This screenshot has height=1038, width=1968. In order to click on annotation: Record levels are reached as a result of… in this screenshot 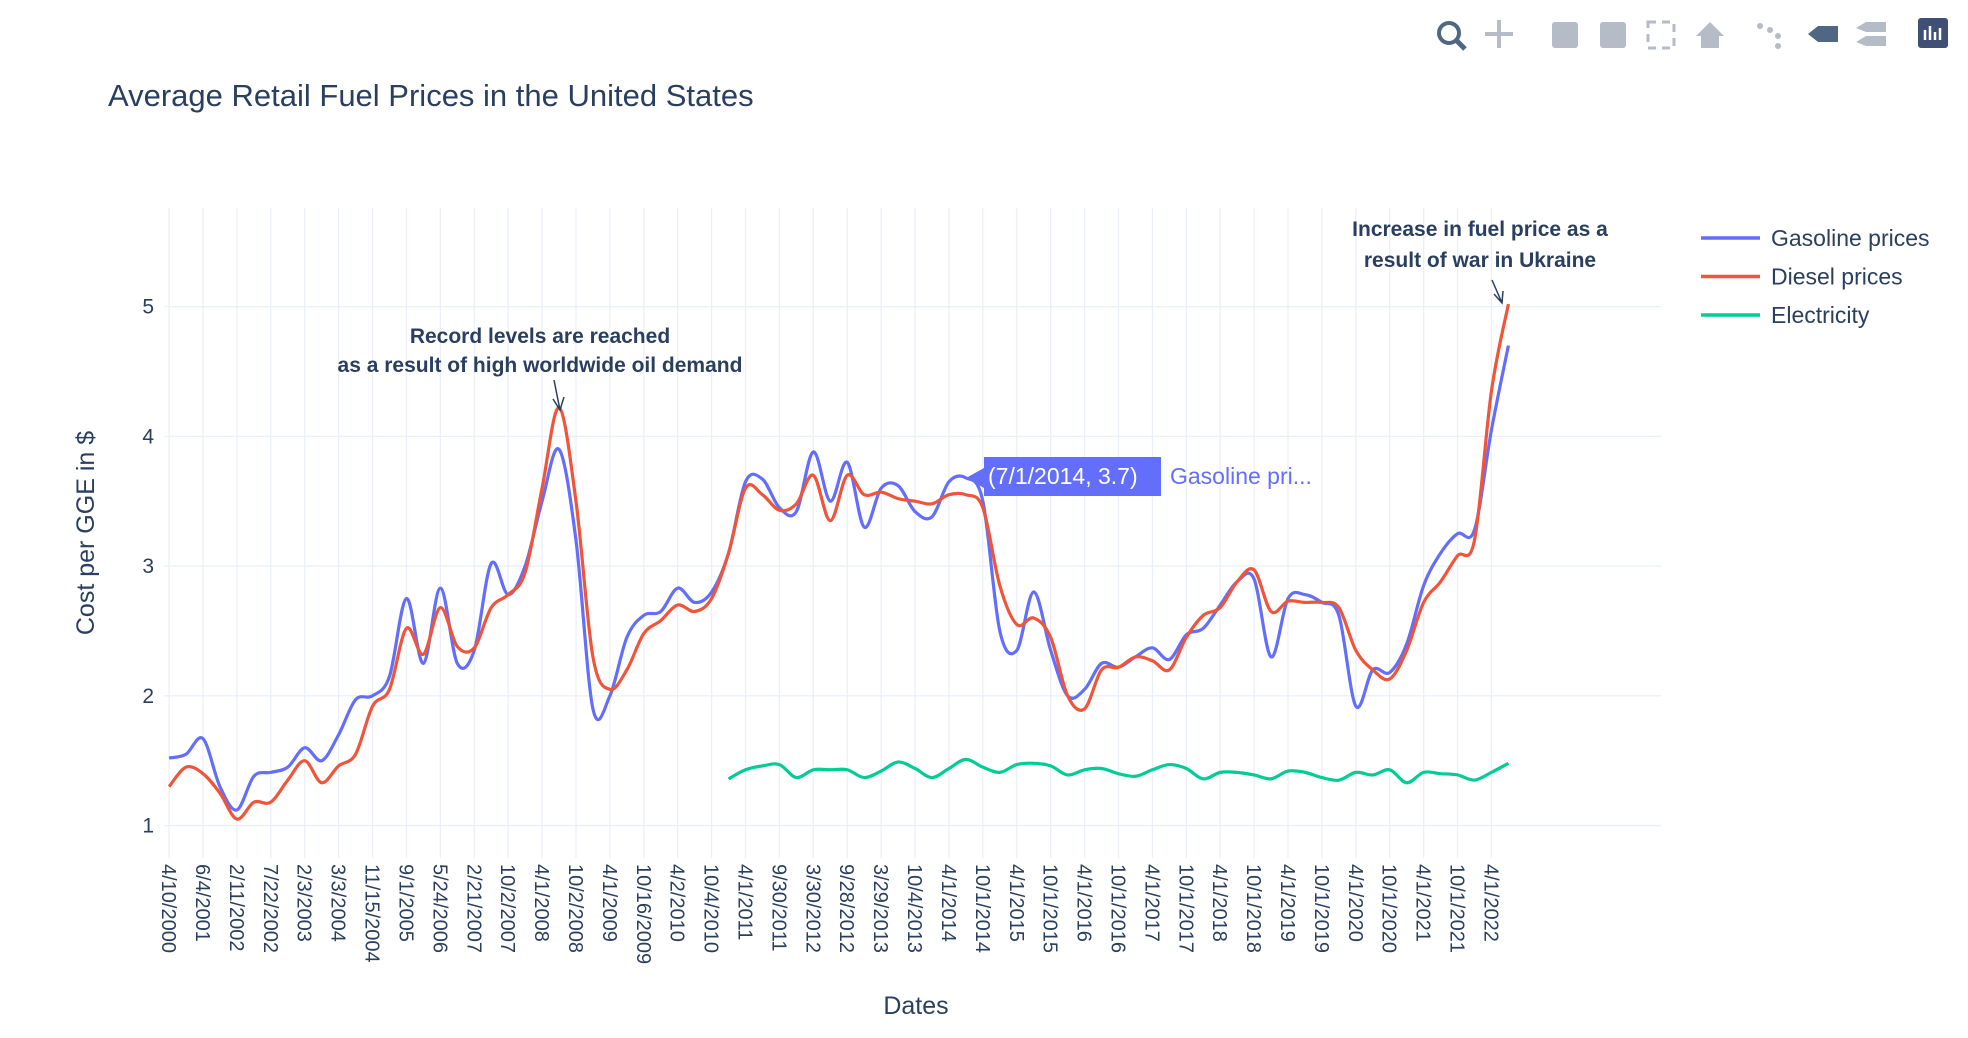, I will do `click(540, 368)`.